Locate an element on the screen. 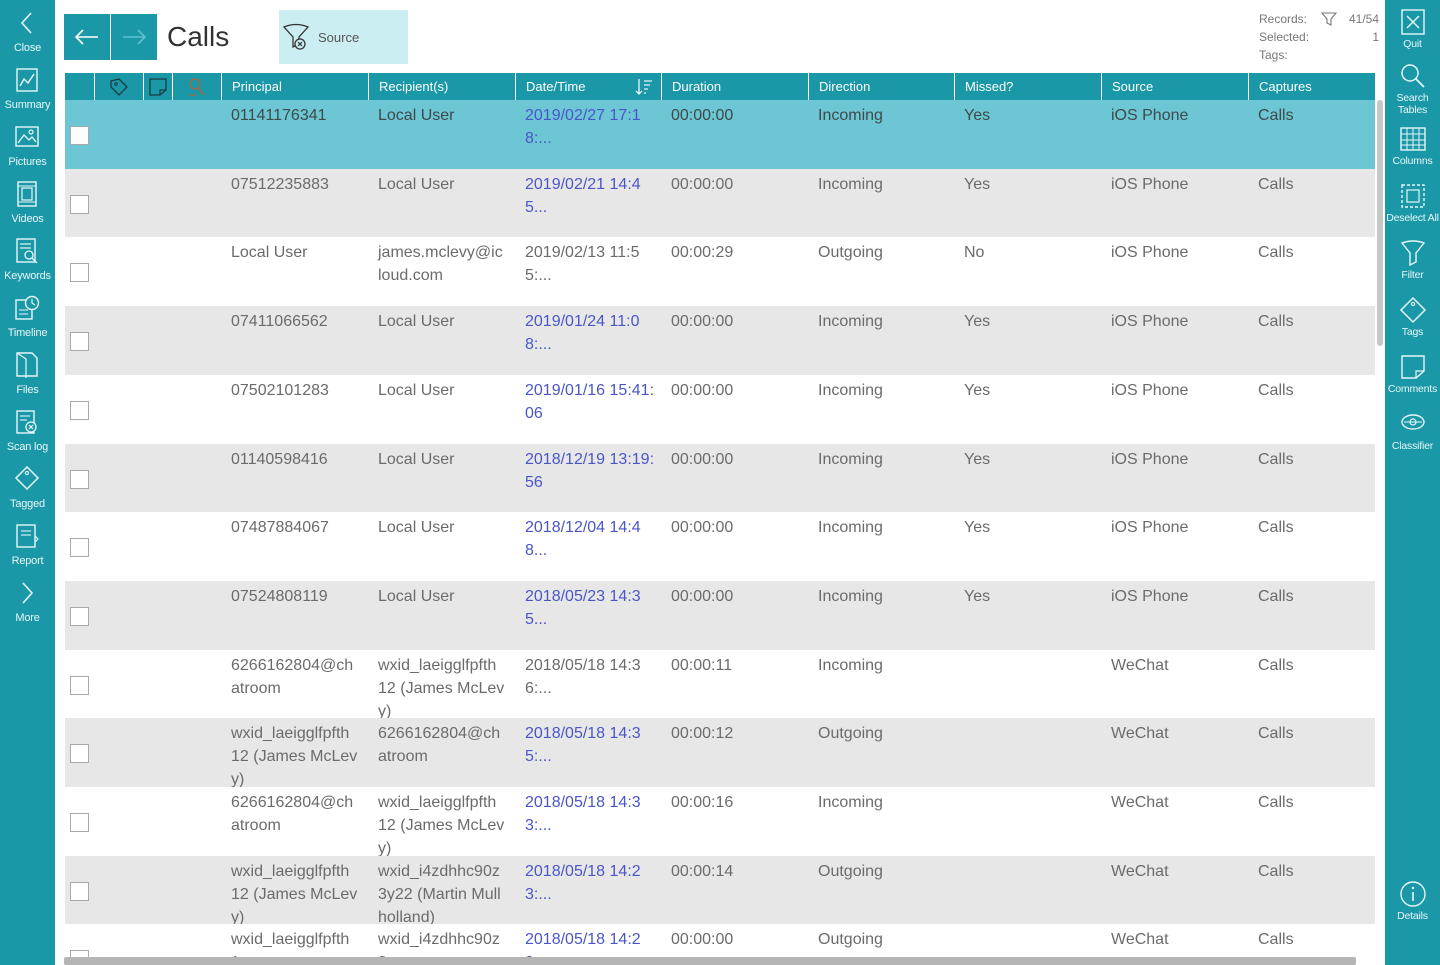 This screenshot has height=965, width=1440. filter-icon is located at coordinates (1413, 253).